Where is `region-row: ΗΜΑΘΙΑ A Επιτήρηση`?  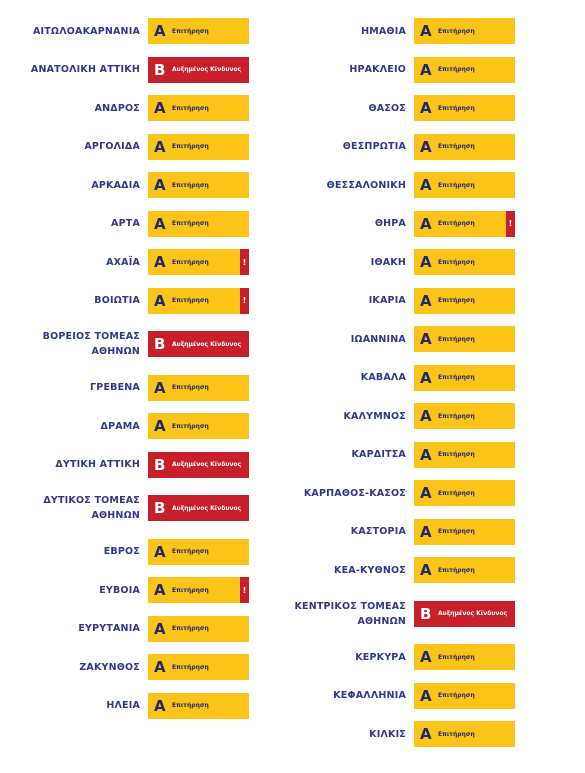
region-row: ΗΜΑΘΙΑ A Επιτήρηση is located at coordinates (395, 31).